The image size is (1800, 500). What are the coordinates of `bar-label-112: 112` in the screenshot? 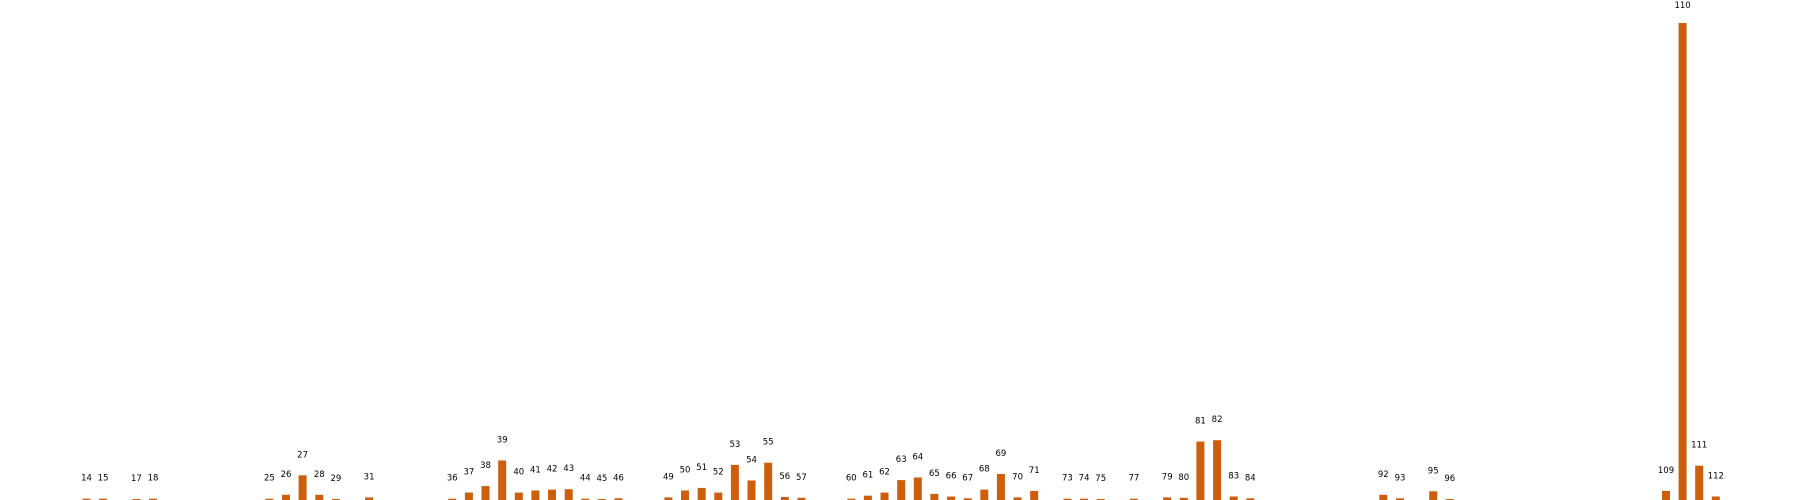 It's located at (1716, 477).